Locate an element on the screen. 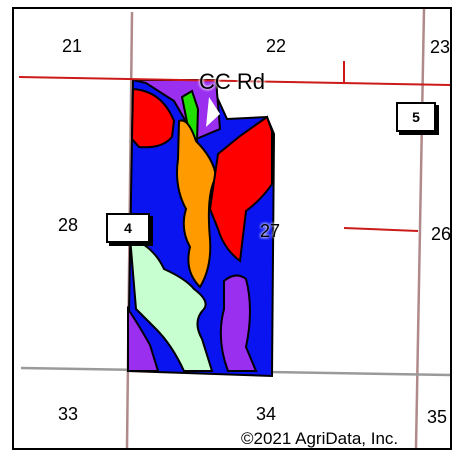 This screenshot has width=462, height=454. soil-unit-orange is located at coordinates (197, 204).